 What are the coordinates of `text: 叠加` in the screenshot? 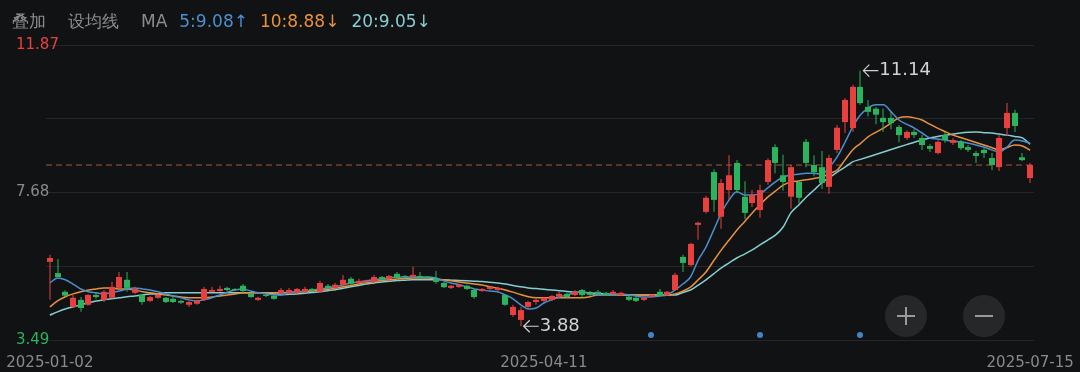 It's located at (29, 21).